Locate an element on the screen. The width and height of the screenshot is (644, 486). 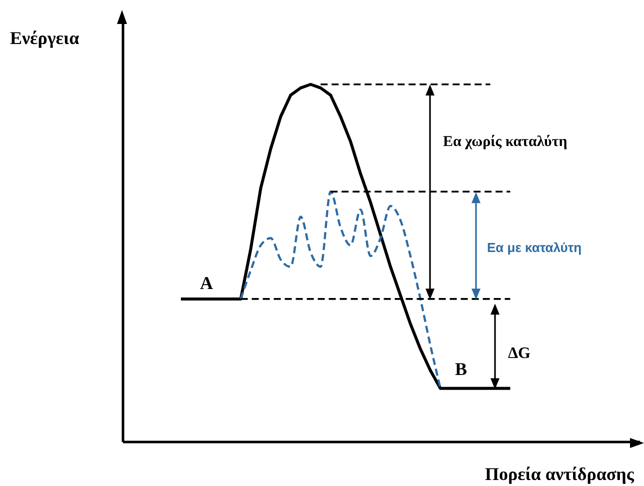
annotation: Εα χωρίς καταλύτη is located at coordinates (505, 142).